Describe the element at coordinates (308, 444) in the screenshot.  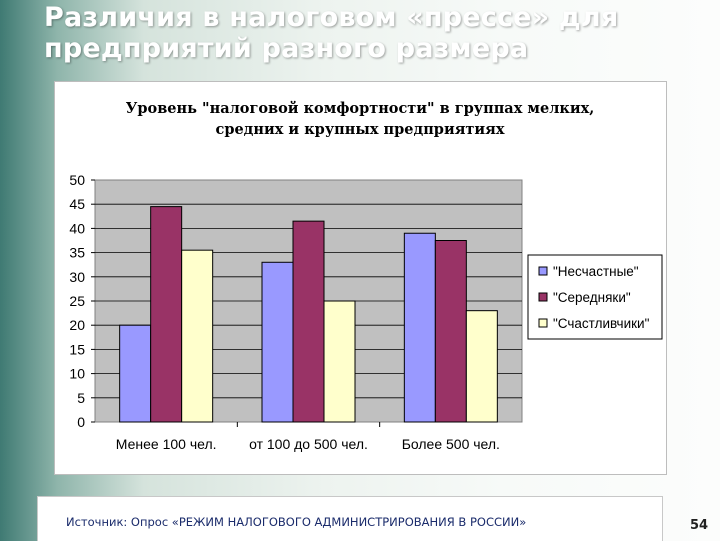
I see `x-tick-label: от 100 до 500 чел.` at that location.